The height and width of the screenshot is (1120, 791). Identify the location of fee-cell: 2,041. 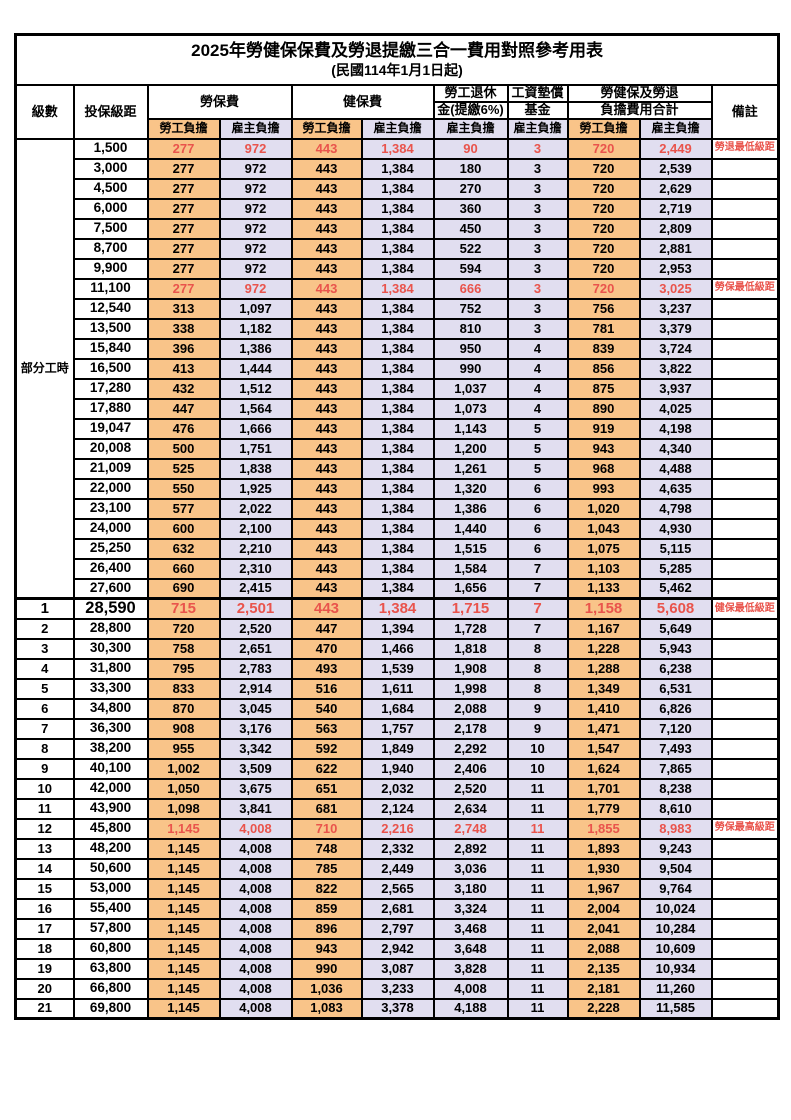
(603, 928).